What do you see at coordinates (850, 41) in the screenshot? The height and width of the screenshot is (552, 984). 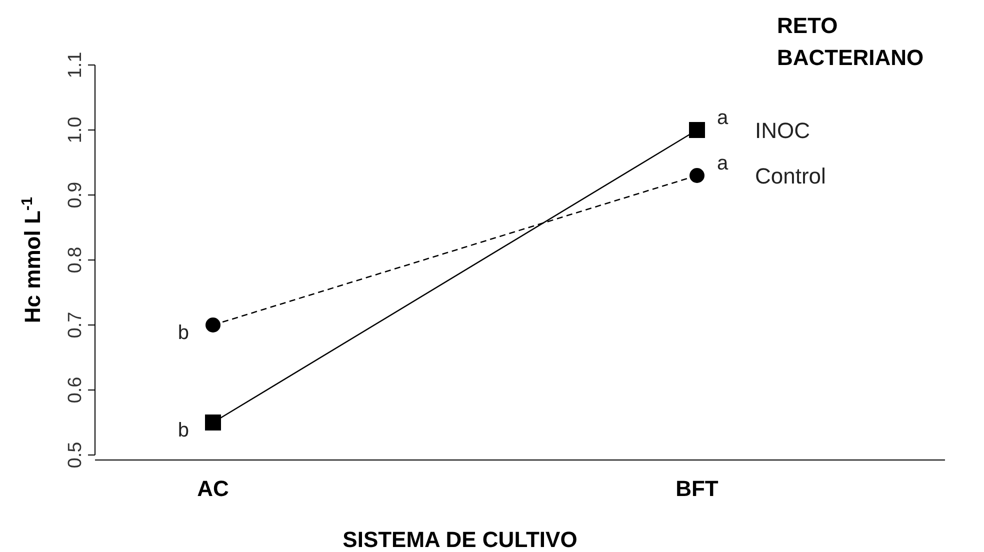 I see `legend-title: RETO BACTERIANO` at bounding box center [850, 41].